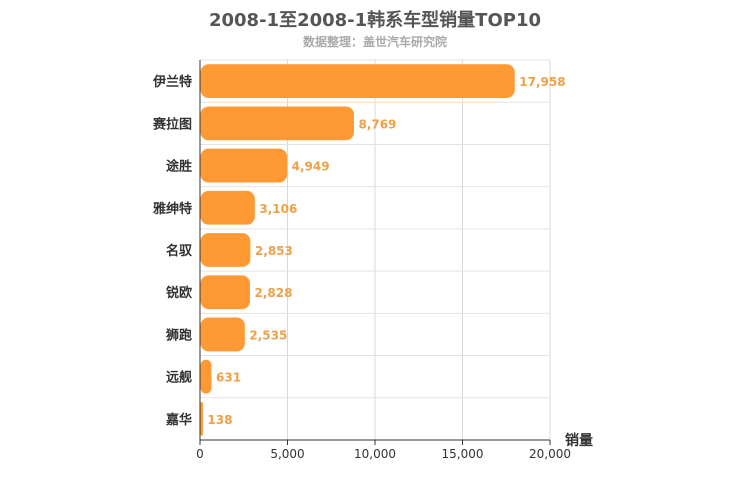 The height and width of the screenshot is (500, 750). What do you see at coordinates (542, 82) in the screenshot?
I see `data-label: 17,958` at bounding box center [542, 82].